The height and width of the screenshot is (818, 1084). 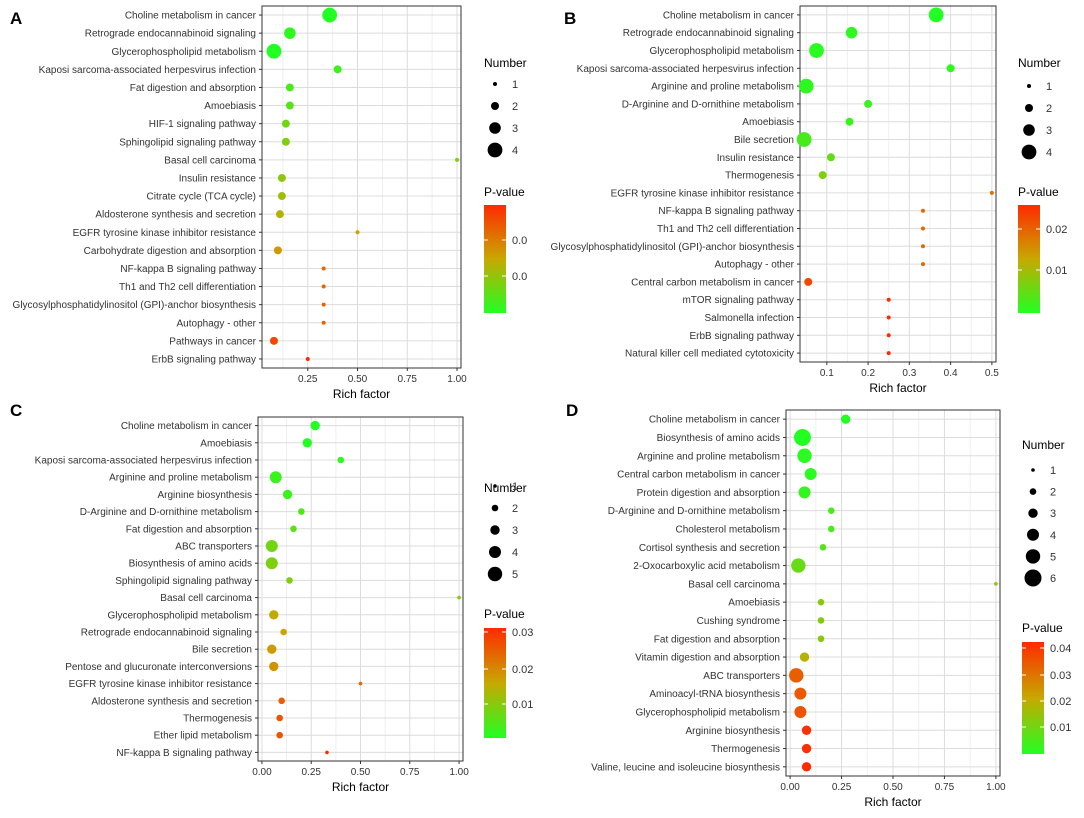 What do you see at coordinates (572, 410) in the screenshot?
I see `panel-letter: D` at bounding box center [572, 410].